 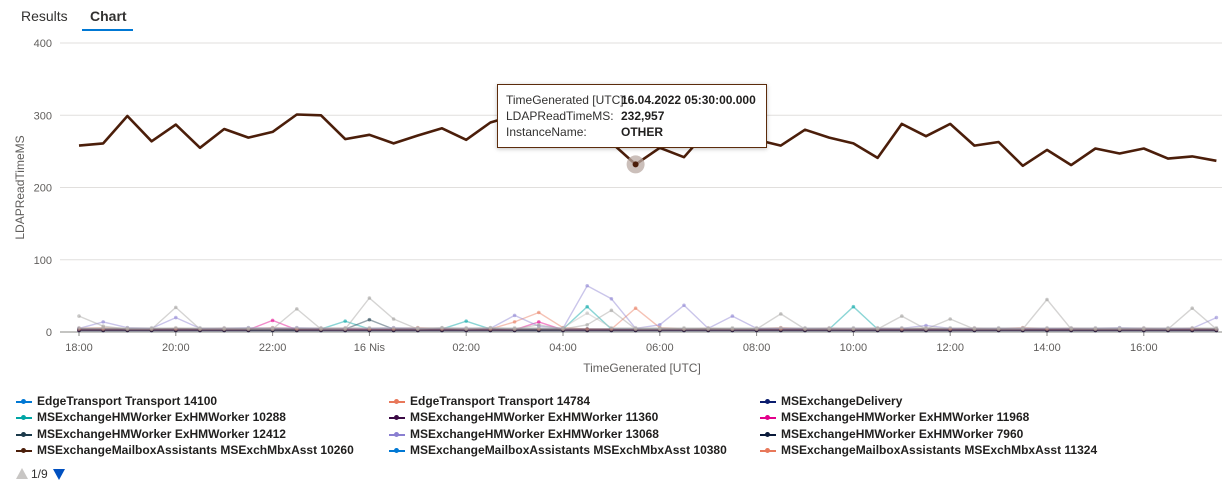 What do you see at coordinates (43, 261) in the screenshot?
I see `y-tick-label: 100` at bounding box center [43, 261].